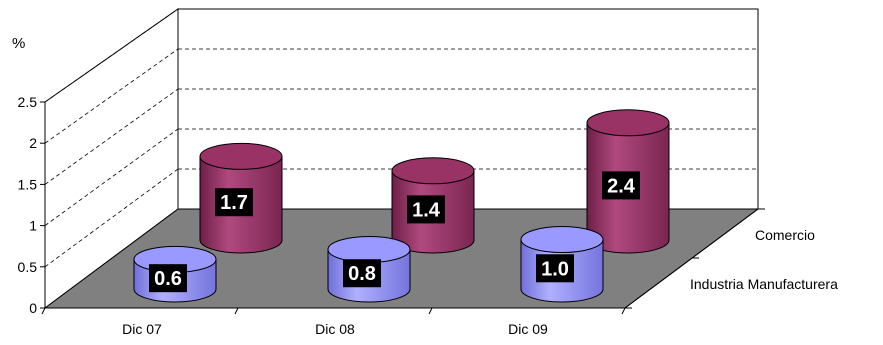 The image size is (883, 345). I want to click on bar-comercio-1-data-label: 1.7, so click(234, 203).